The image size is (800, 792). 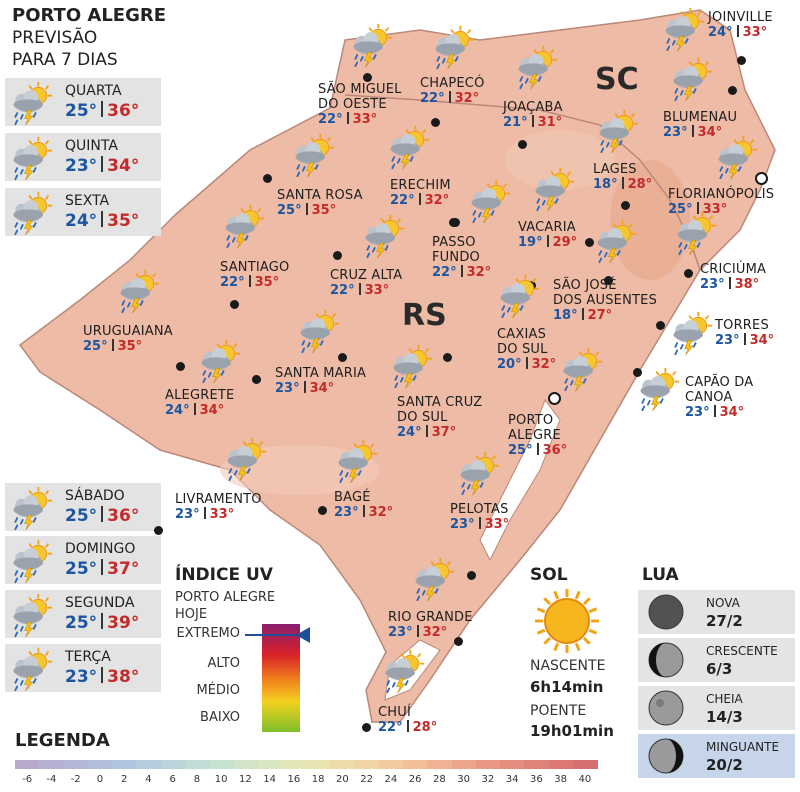 What do you see at coordinates (81, 569) in the screenshot?
I see `temp-min: 25°` at bounding box center [81, 569].